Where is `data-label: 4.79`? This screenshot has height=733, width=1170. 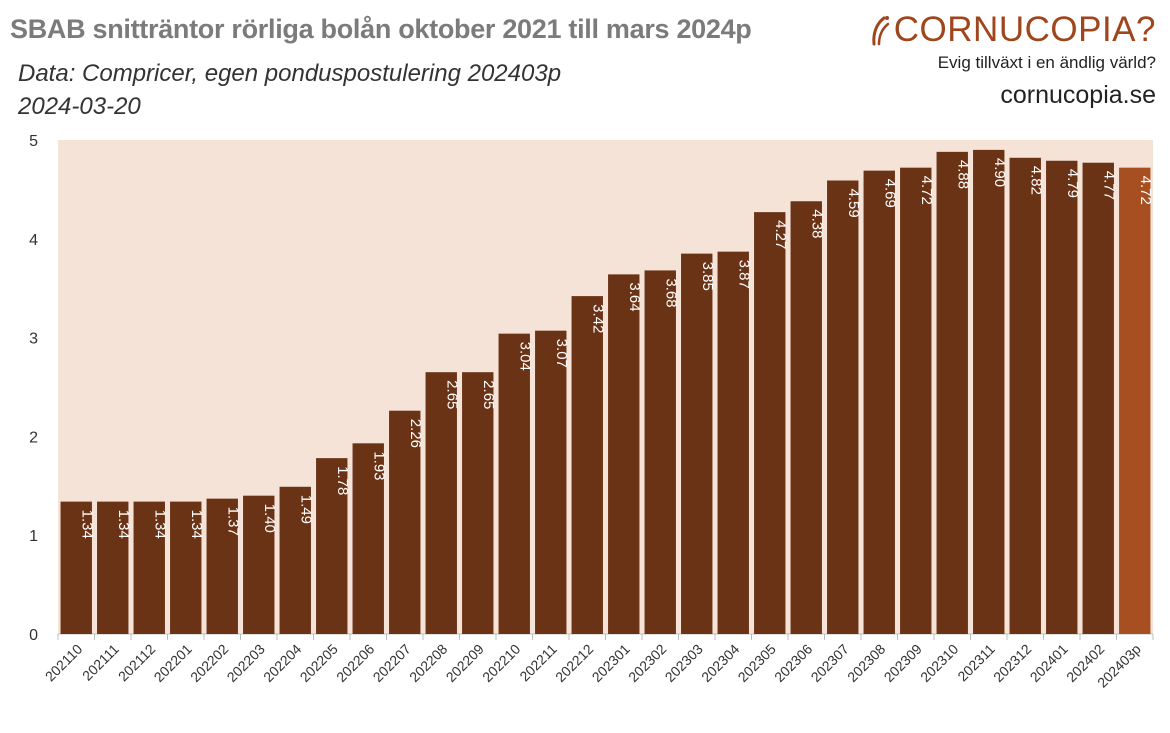
data-label: 4.79 is located at coordinates (1072, 183).